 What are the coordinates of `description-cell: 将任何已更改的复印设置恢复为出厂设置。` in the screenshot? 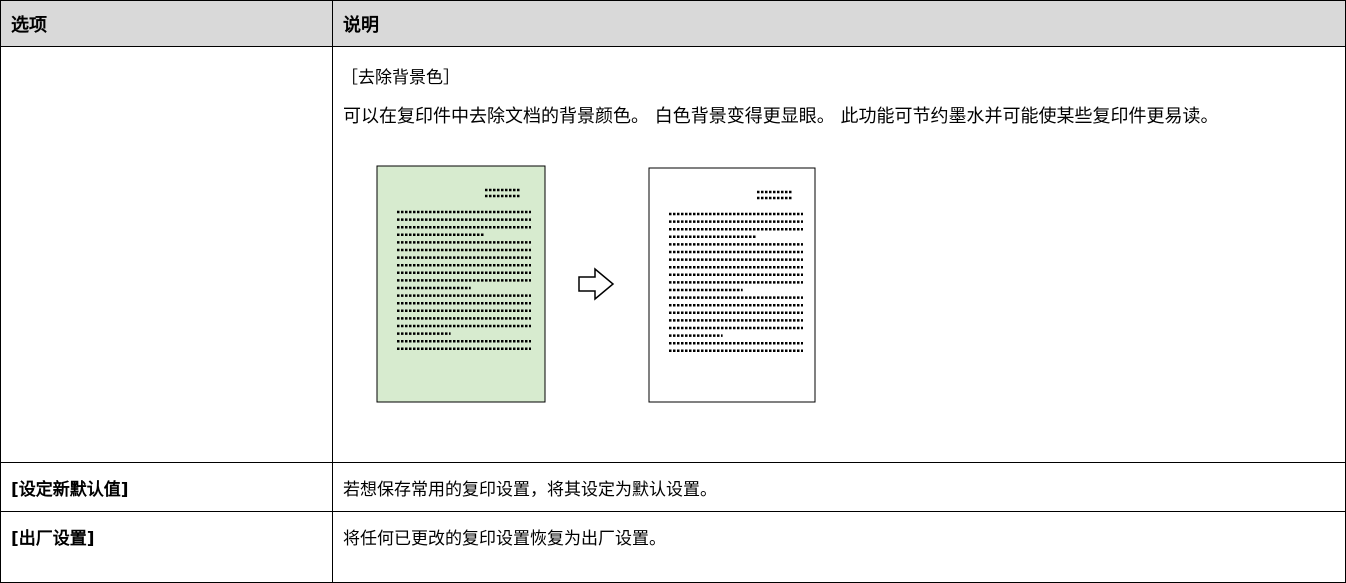 It's located at (839, 547).